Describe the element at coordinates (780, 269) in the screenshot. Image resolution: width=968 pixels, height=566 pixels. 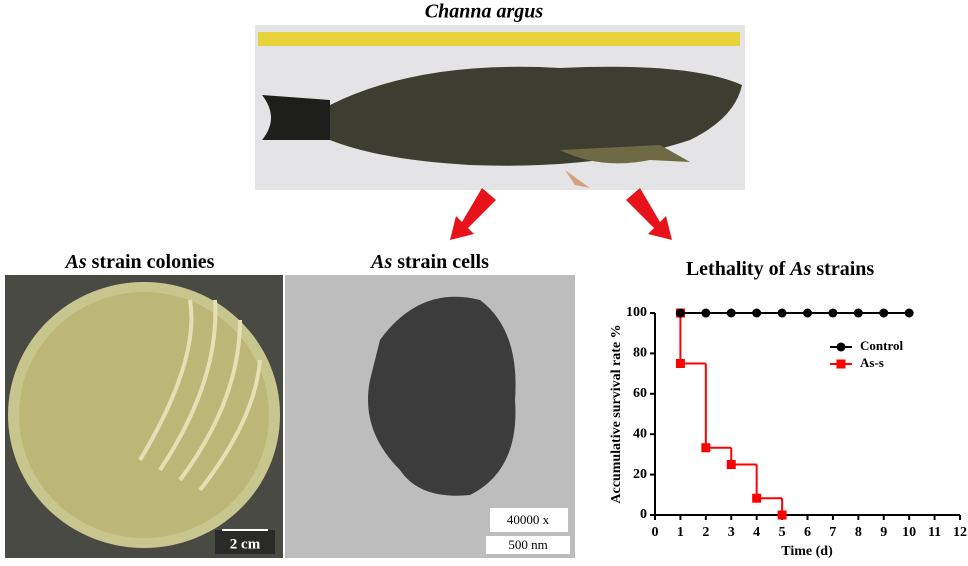
I see `panel-title: Lethality of As strains` at that location.